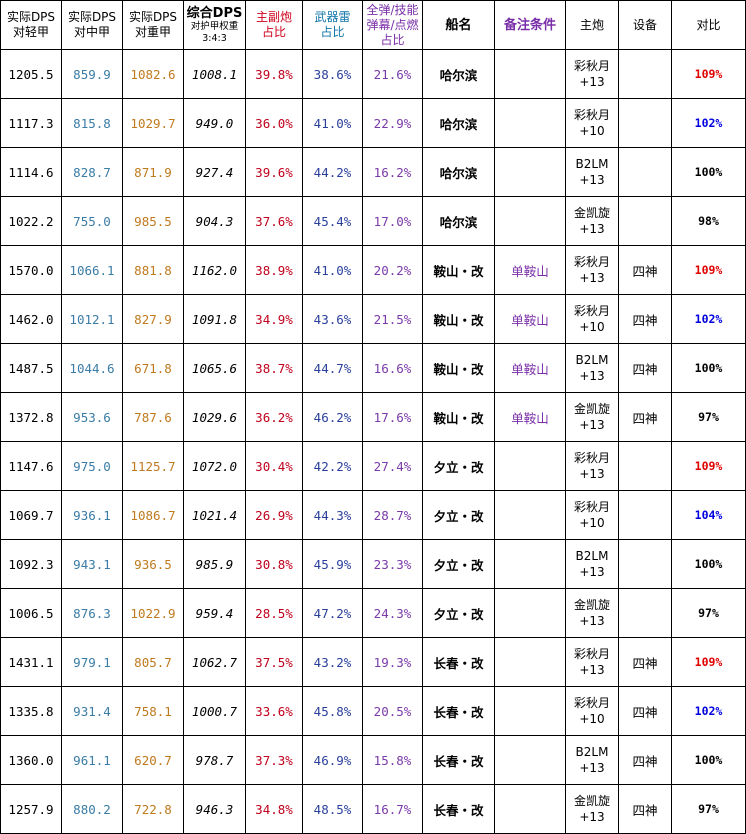 This screenshot has width=746, height=834. I want to click on cell-other-share: 24.3%, so click(392, 613).